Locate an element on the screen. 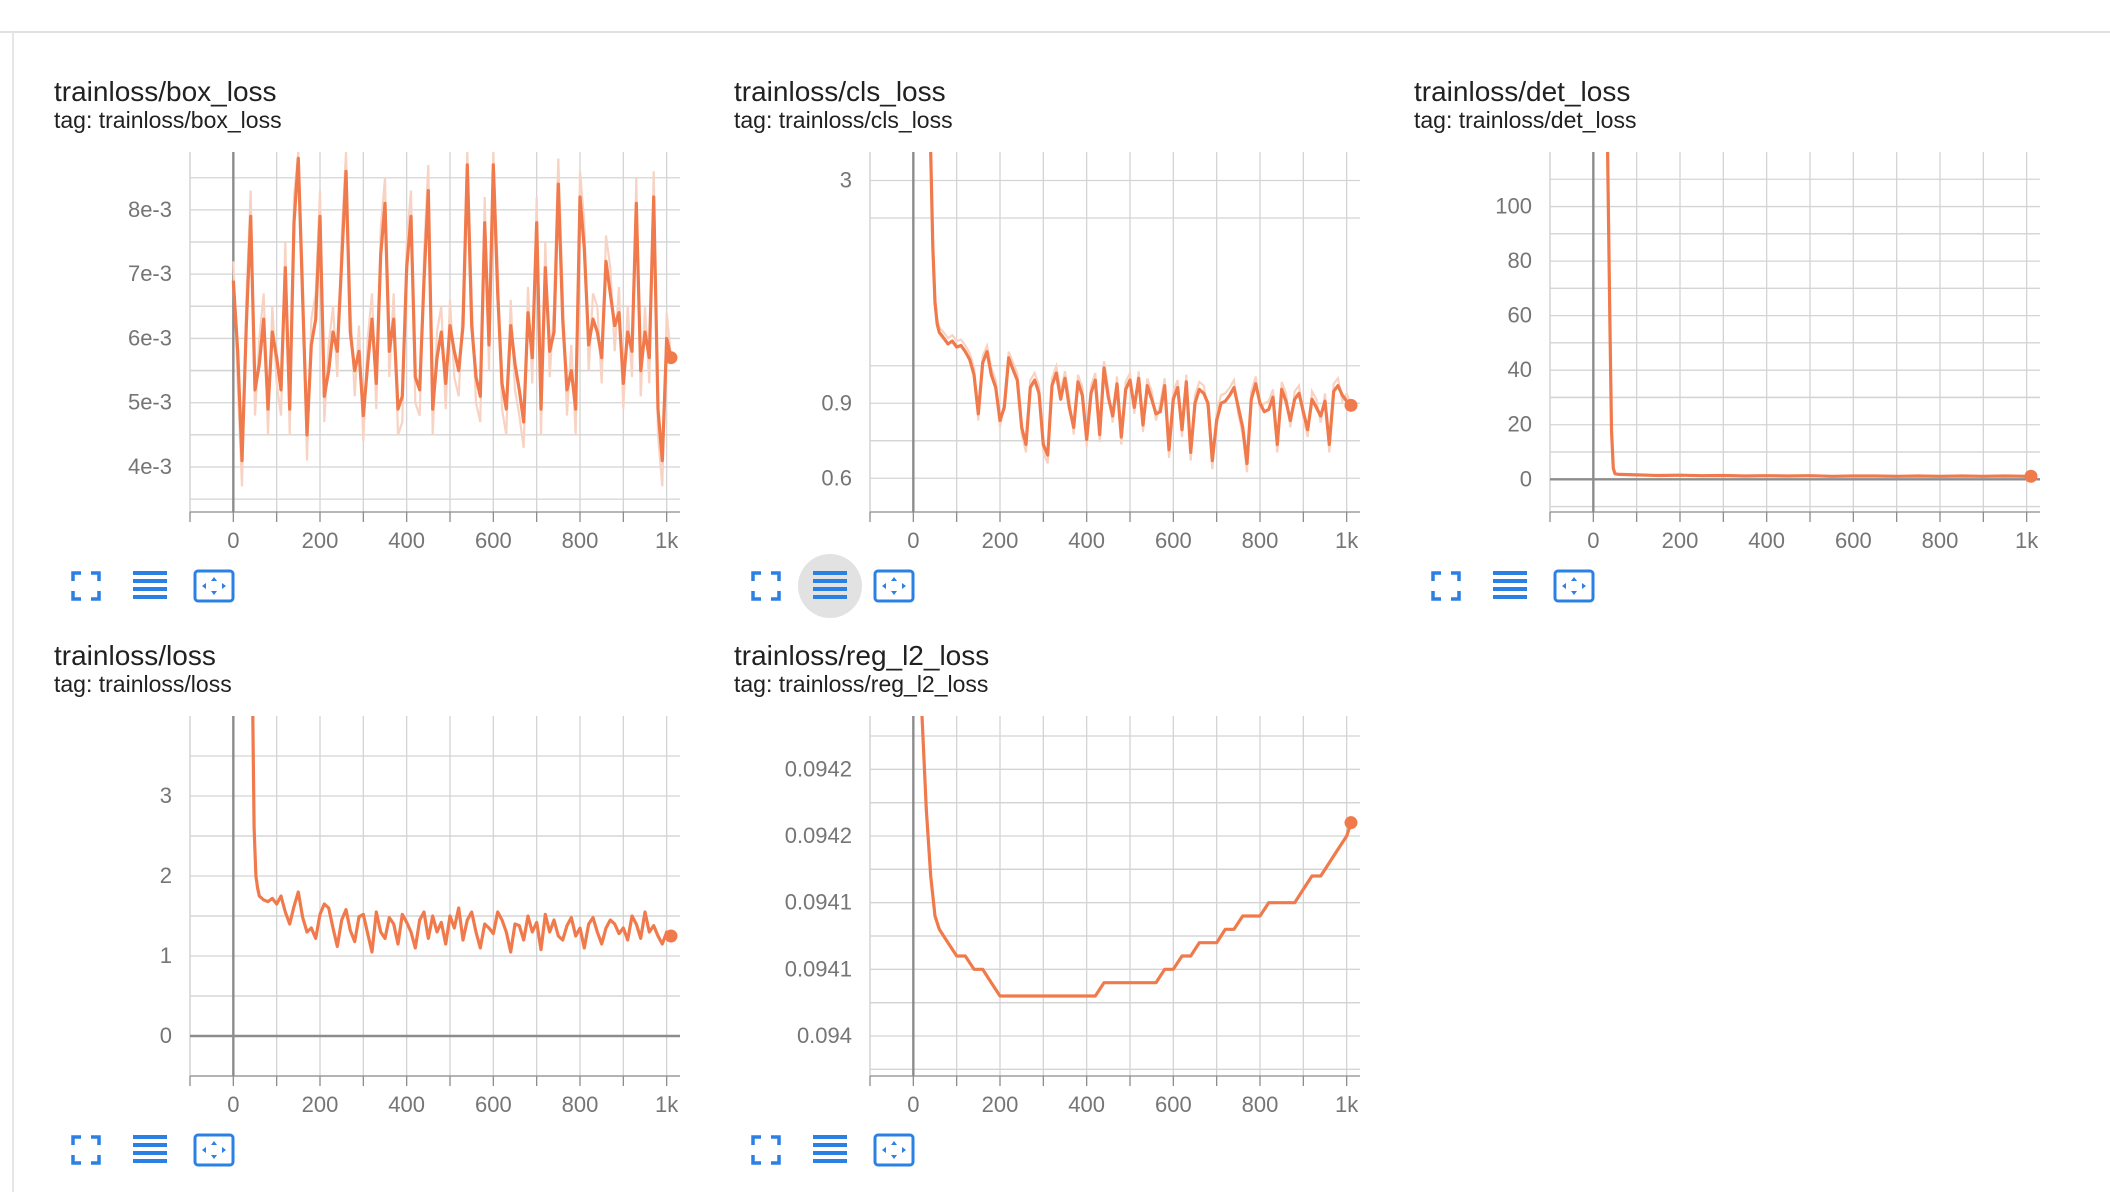 Image resolution: width=2110 pixels, height=1192 pixels. chart-tag: tag: trainloss/cls_loss is located at coordinates (843, 120).